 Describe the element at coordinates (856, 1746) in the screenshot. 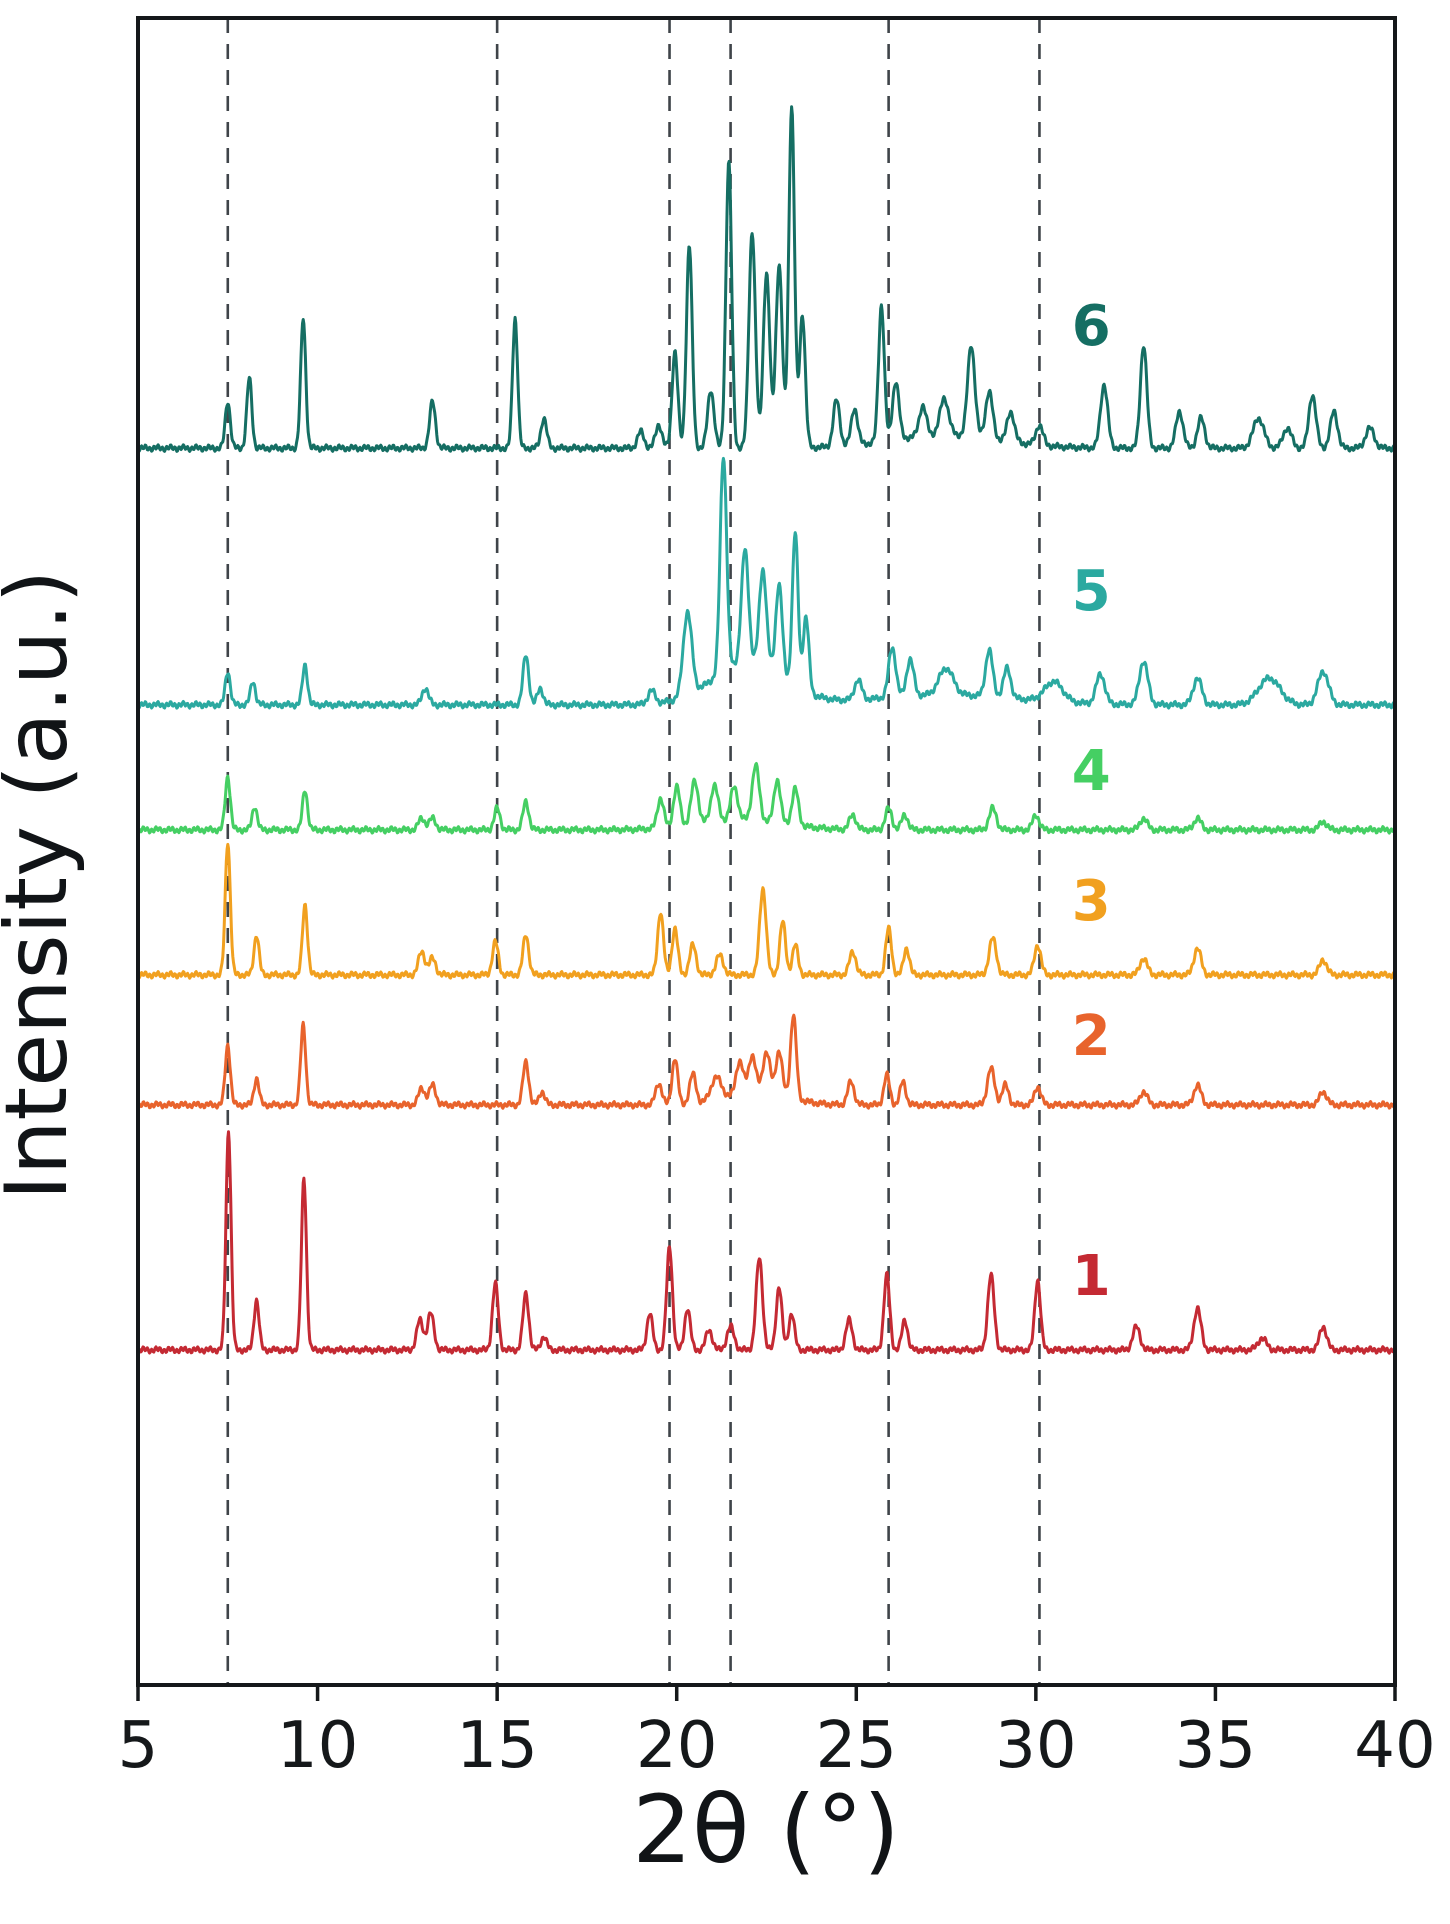

I see `x-tick-label-25: 25` at that location.